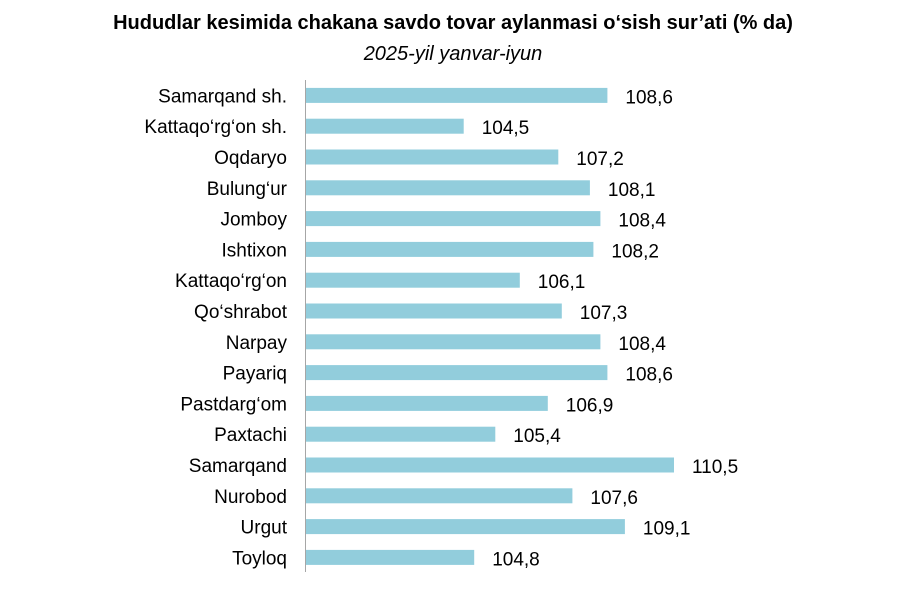 This screenshot has width=906, height=592. Describe the element at coordinates (506, 128) in the screenshot. I see `value-label: 104,5` at that location.